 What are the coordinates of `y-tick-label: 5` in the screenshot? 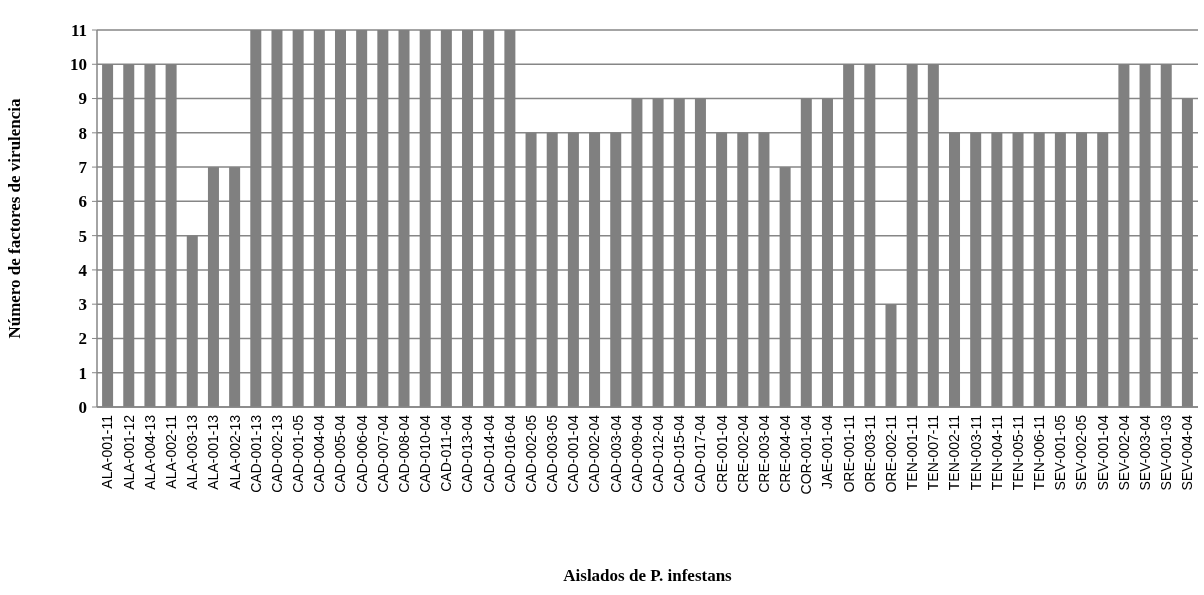 It's located at (82, 236).